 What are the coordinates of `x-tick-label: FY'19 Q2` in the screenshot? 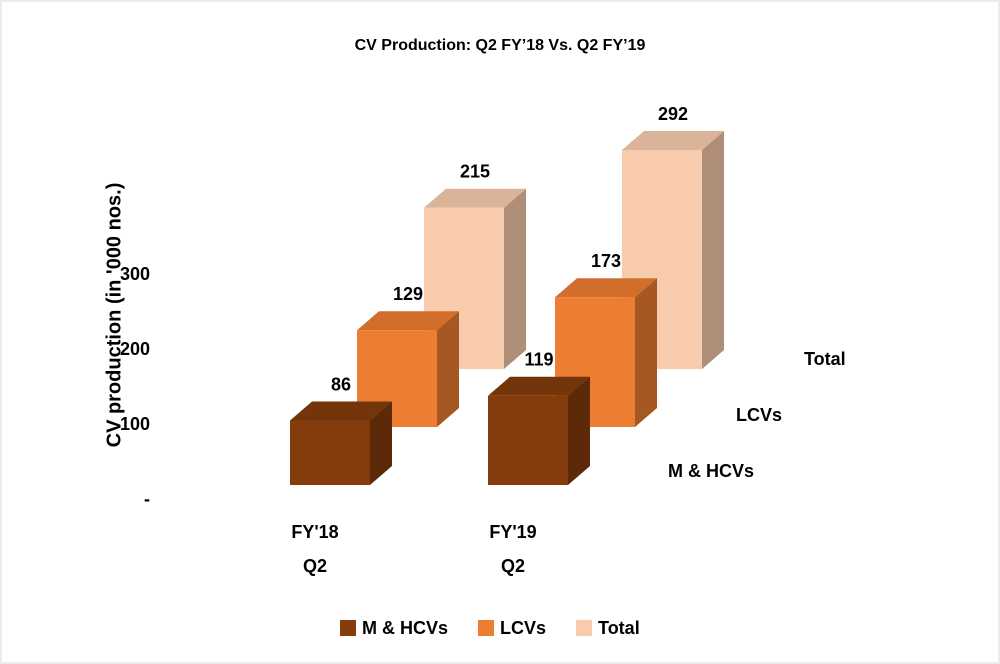 It's located at (512, 549).